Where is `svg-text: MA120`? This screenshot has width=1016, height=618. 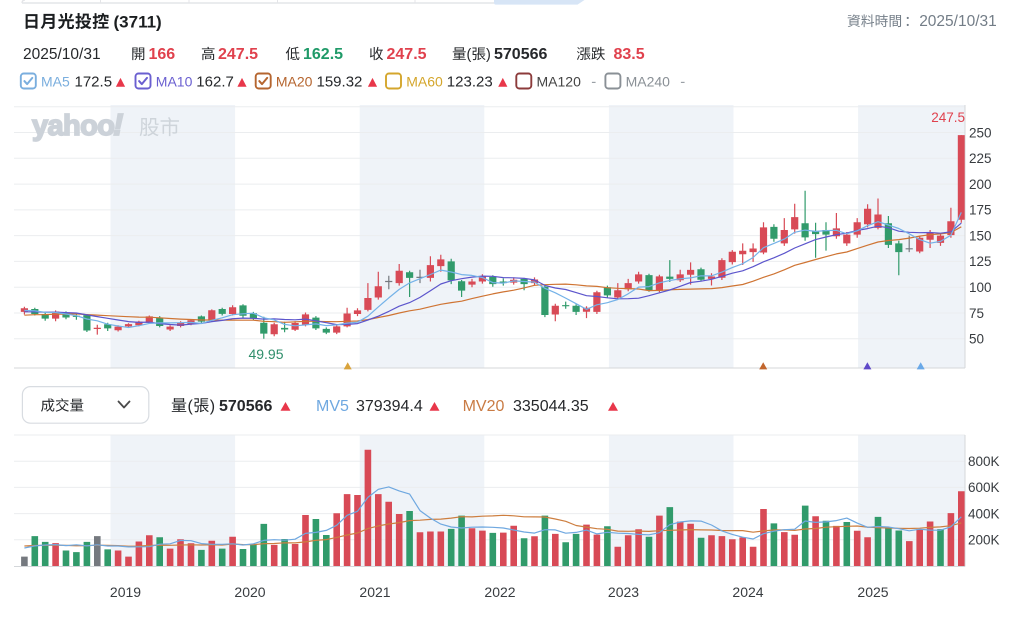
svg-text: MA120 is located at coordinates (559, 82).